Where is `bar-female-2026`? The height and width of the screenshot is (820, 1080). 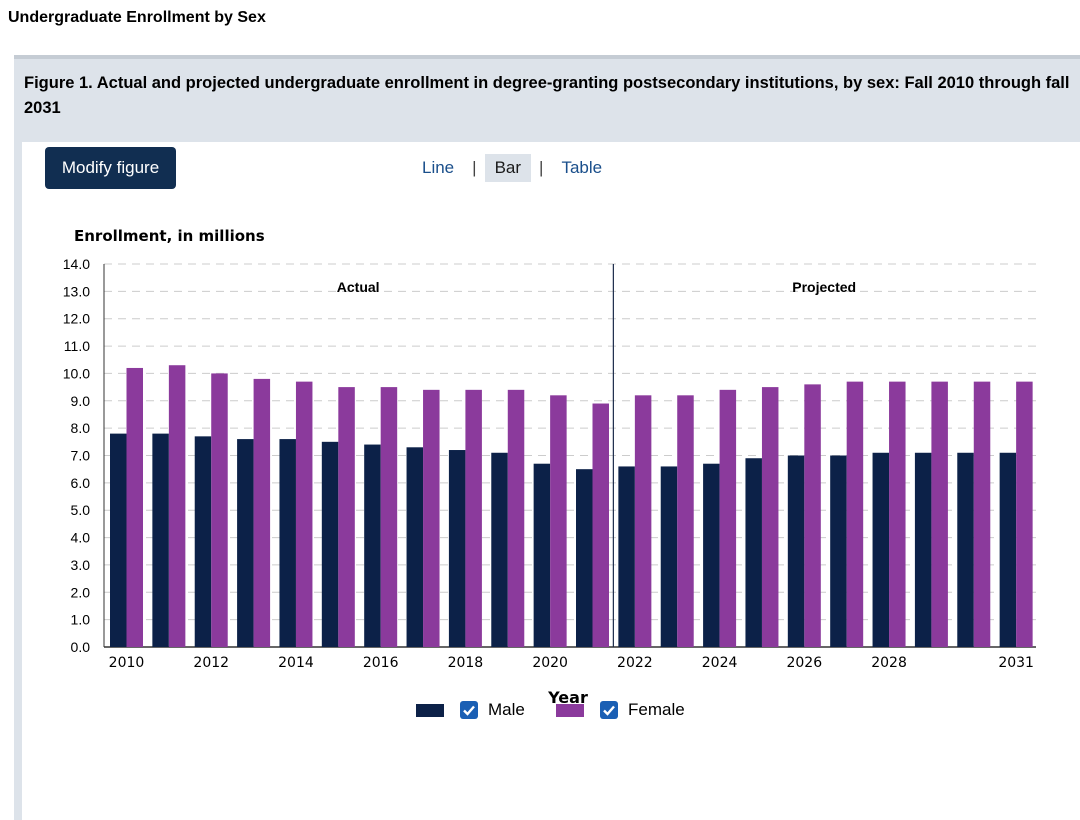 bar-female-2026 is located at coordinates (812, 515).